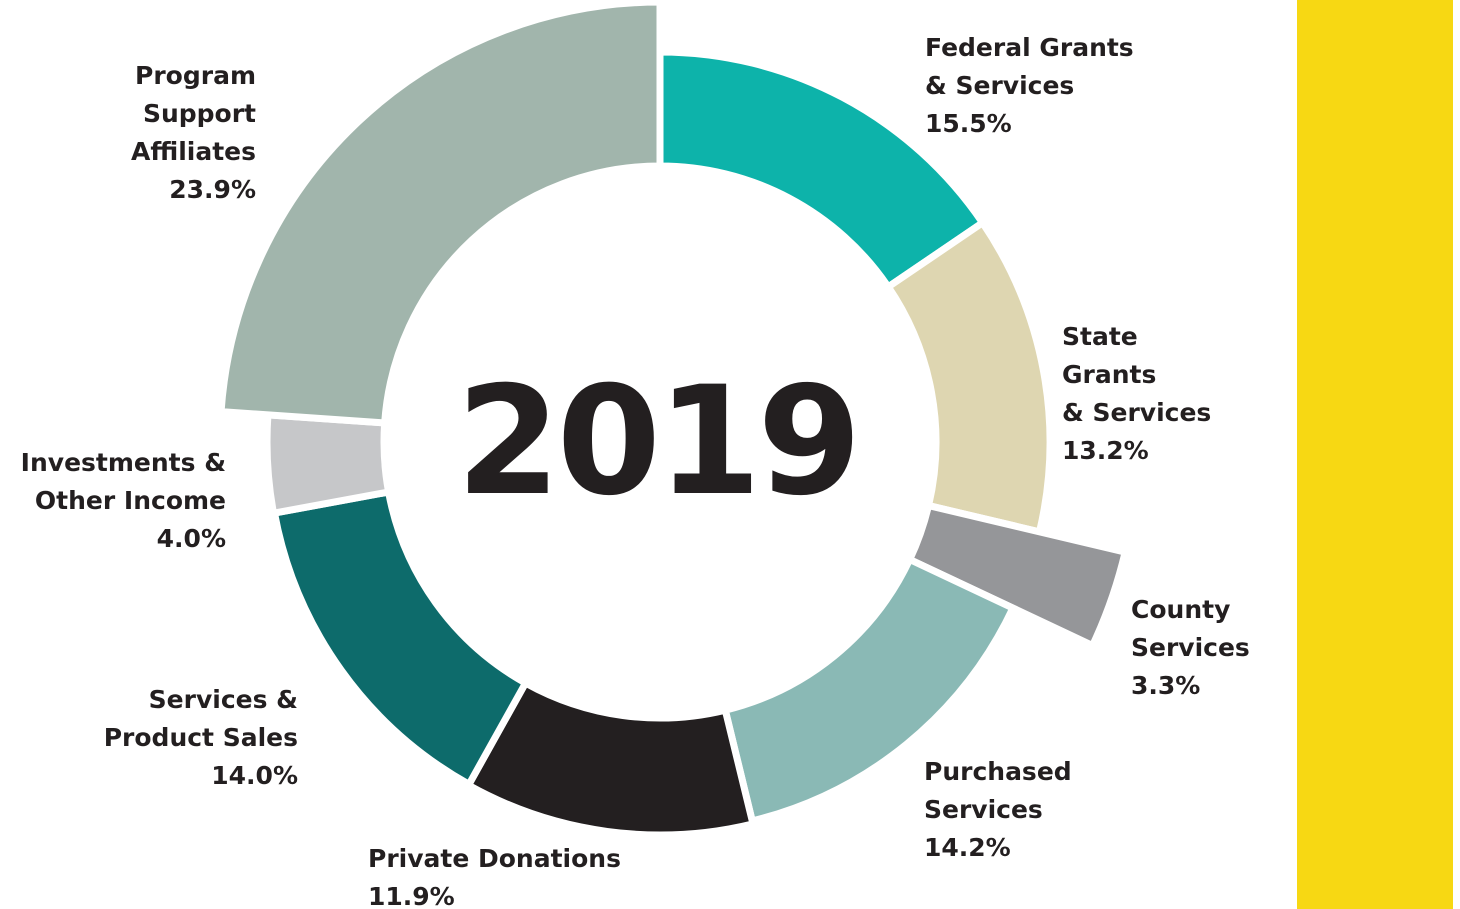 The width and height of the screenshot is (1460, 909). Describe the element at coordinates (1165, 685) in the screenshot. I see `segment-value-label: 3.3%` at that location.